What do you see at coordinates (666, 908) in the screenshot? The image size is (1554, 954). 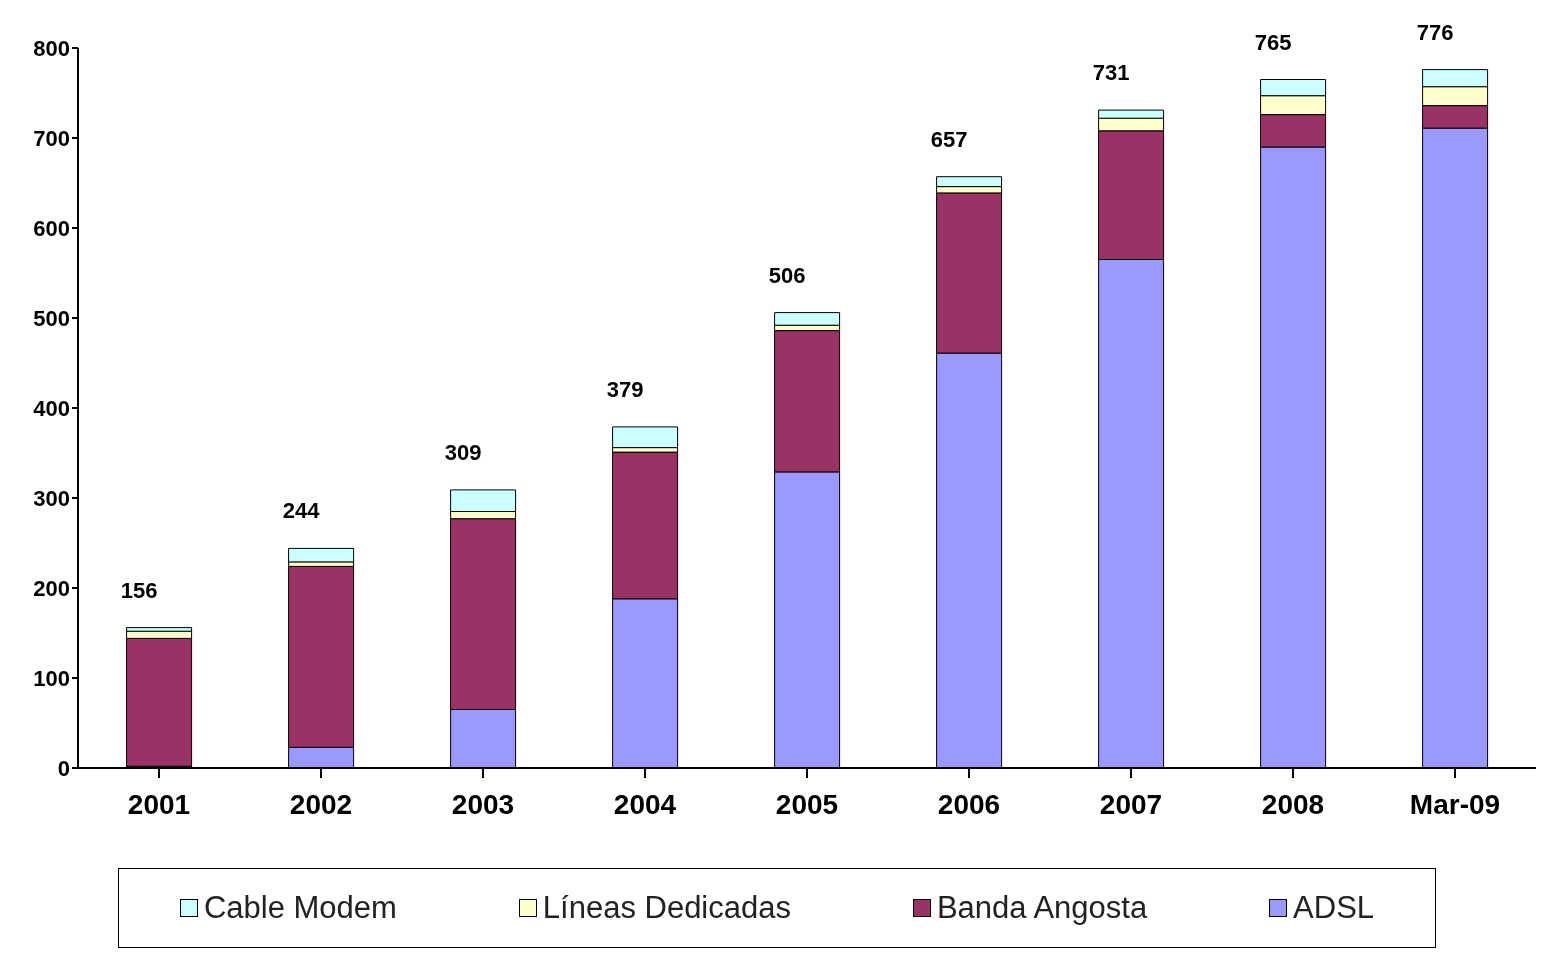 I see `legend-label: Líneas Dedicadas` at bounding box center [666, 908].